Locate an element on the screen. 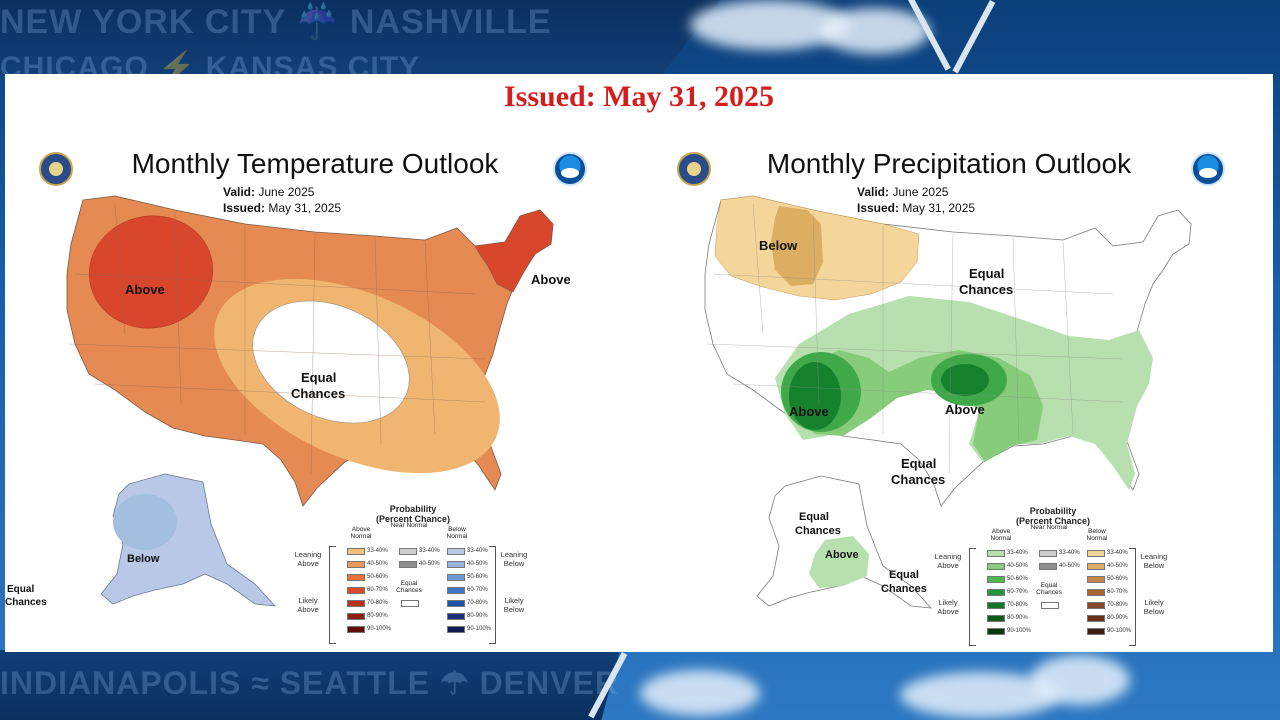 This screenshot has height=720, width=1280. label-above-west: Above is located at coordinates (145, 289).